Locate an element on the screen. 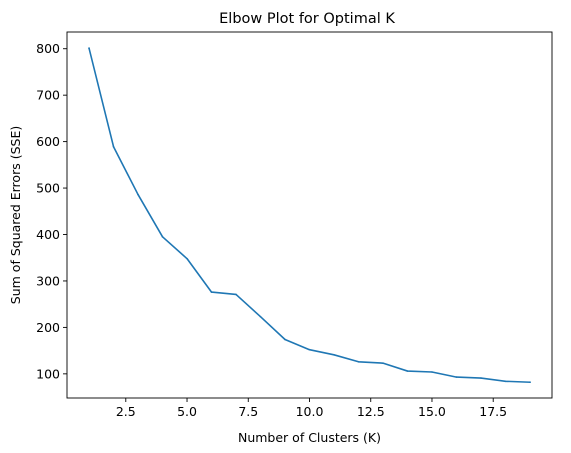 This screenshot has height=453, width=571. x-tick-label: 12.5 is located at coordinates (371, 411).